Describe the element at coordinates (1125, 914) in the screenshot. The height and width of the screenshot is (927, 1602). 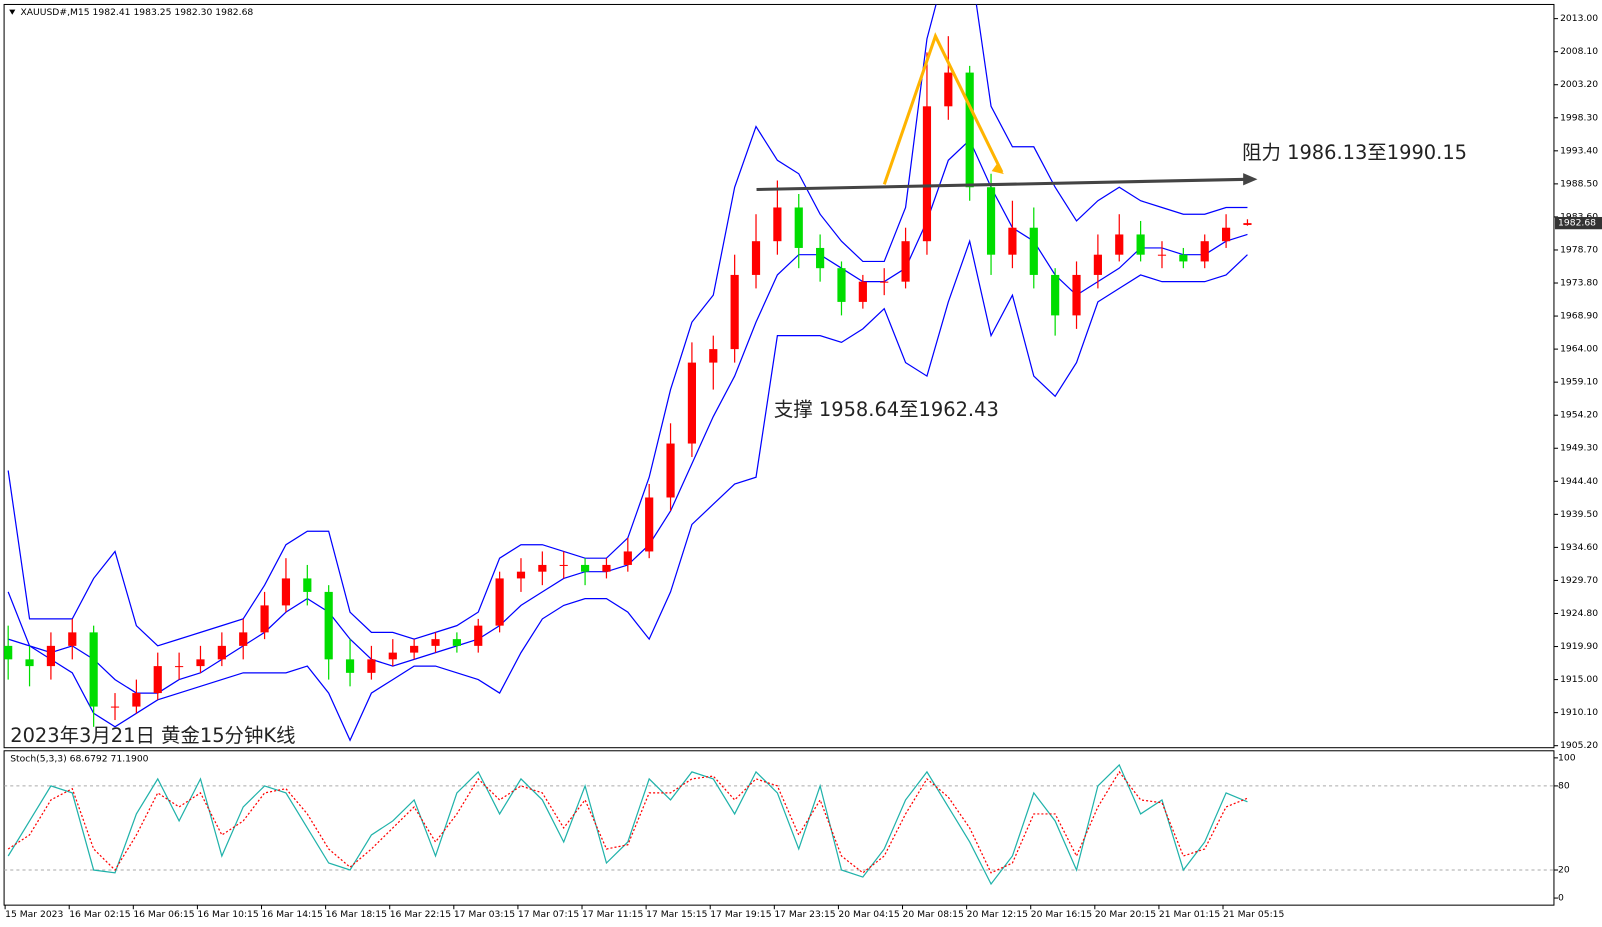
I see `x-tick-label: 20 Mar 20:15` at that location.